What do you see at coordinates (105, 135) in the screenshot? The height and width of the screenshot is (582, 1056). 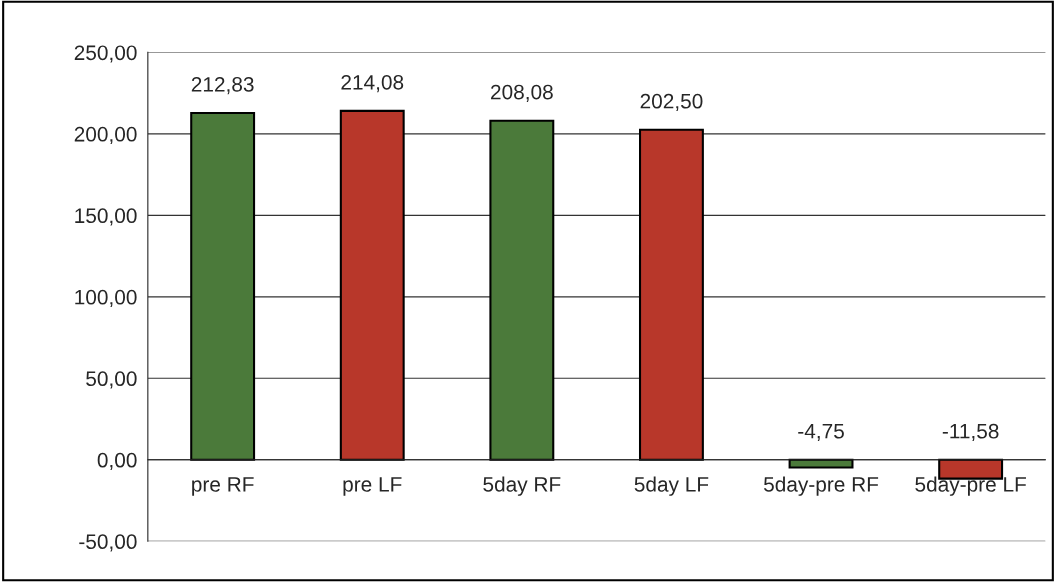 I see `y-tick-label: 200,00` at bounding box center [105, 135].